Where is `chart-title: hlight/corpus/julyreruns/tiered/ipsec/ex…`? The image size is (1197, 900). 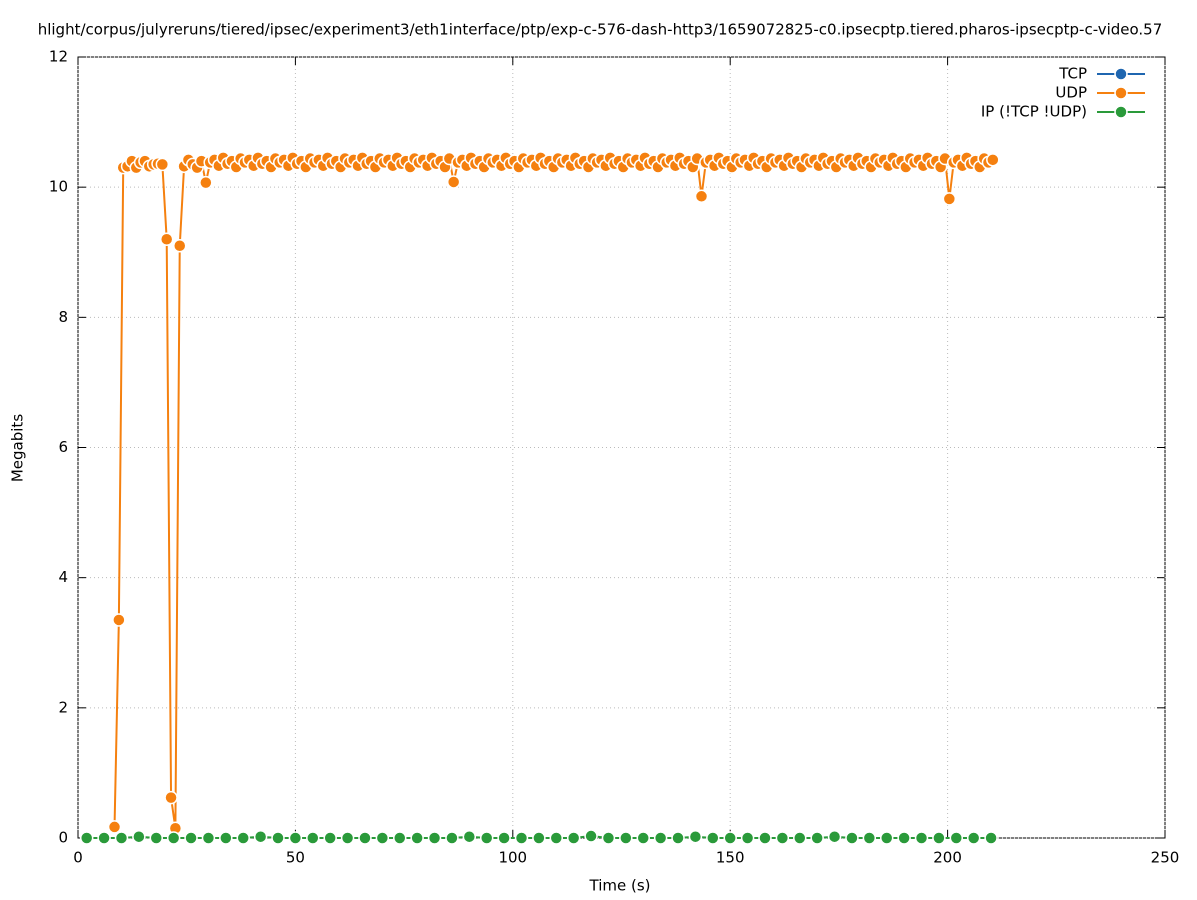
chart-title: hlight/corpus/julyreruns/tiered/ipsec/ex… is located at coordinates (600, 30).